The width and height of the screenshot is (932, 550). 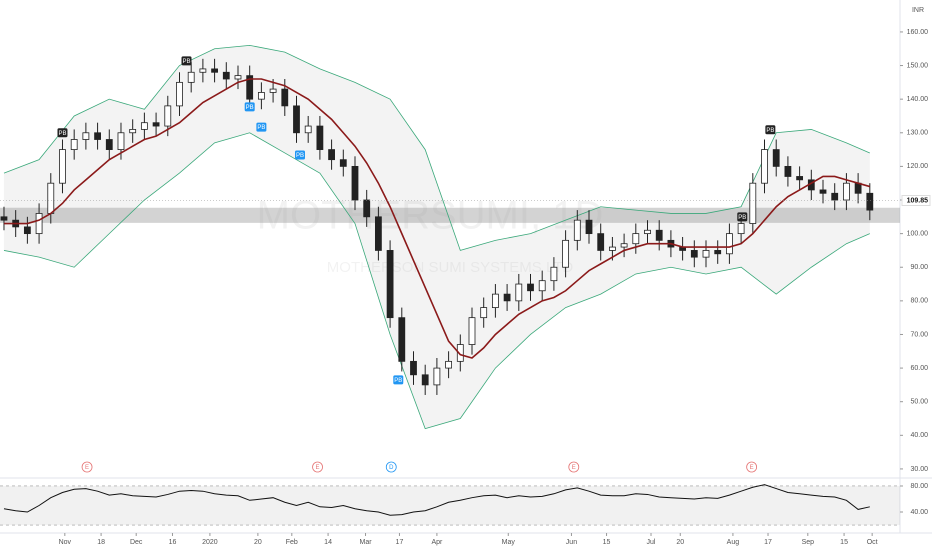 I want to click on y-tick-label: 40.00, so click(x=919, y=435).